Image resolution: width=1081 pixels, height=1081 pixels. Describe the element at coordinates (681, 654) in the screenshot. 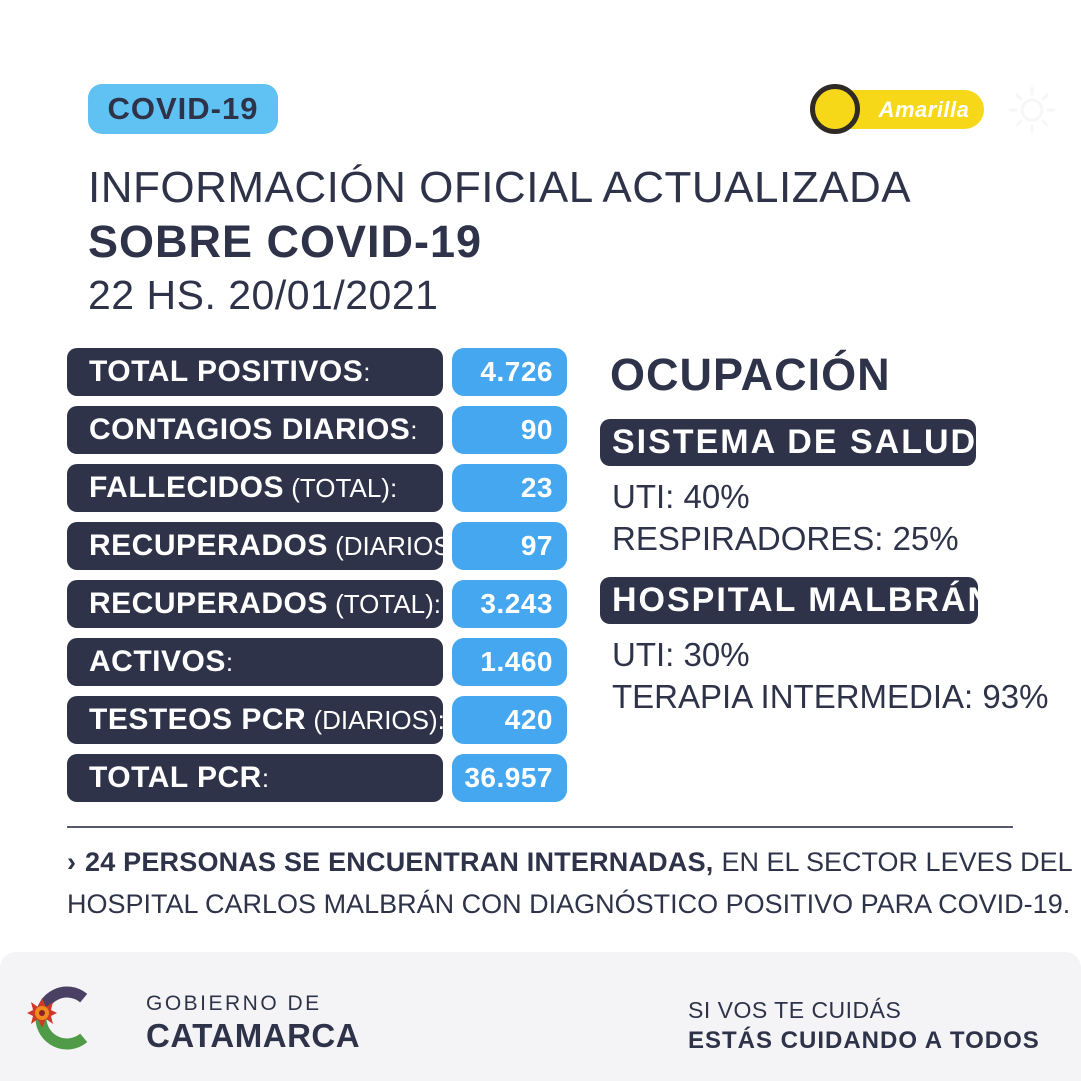

I see `occupancy-line-uti-malbran: UTI: 30%` at that location.